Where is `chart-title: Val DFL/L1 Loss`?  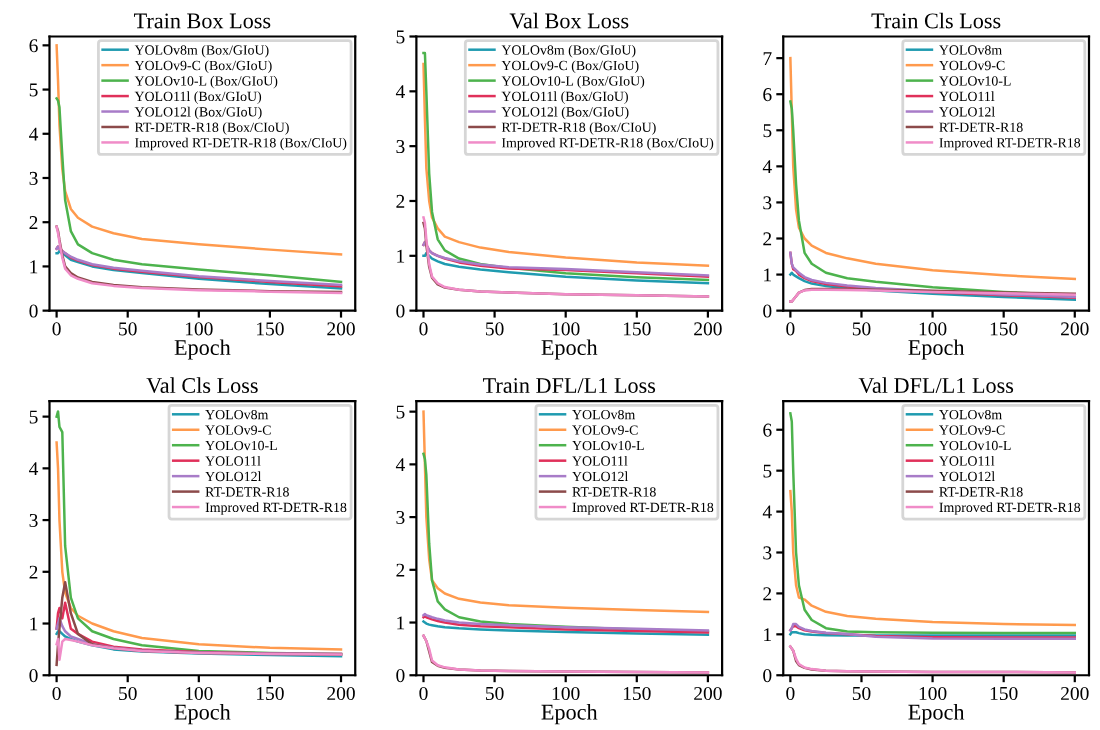 chart-title: Val DFL/L1 Loss is located at coordinates (936, 385).